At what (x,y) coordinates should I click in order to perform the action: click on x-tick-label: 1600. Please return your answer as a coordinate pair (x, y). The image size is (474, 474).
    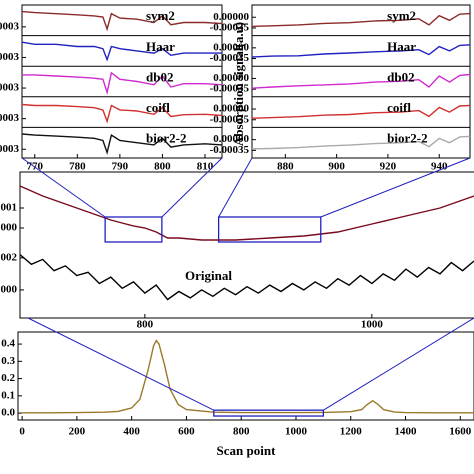
    Looking at the image, I should click on (460, 432).